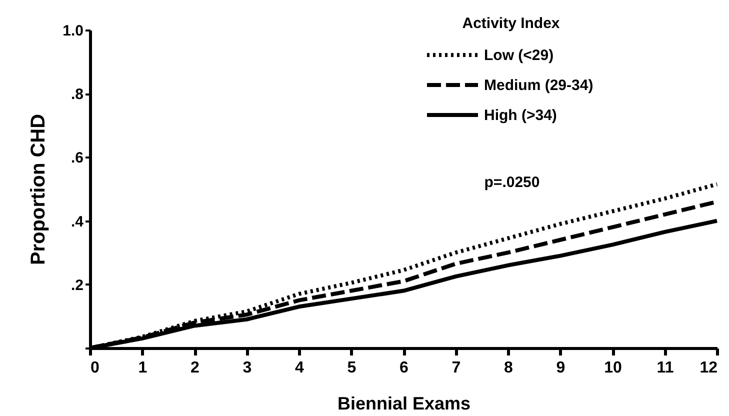 The height and width of the screenshot is (416, 729). Describe the element at coordinates (143, 368) in the screenshot. I see `x-tick-label: 1` at that location.